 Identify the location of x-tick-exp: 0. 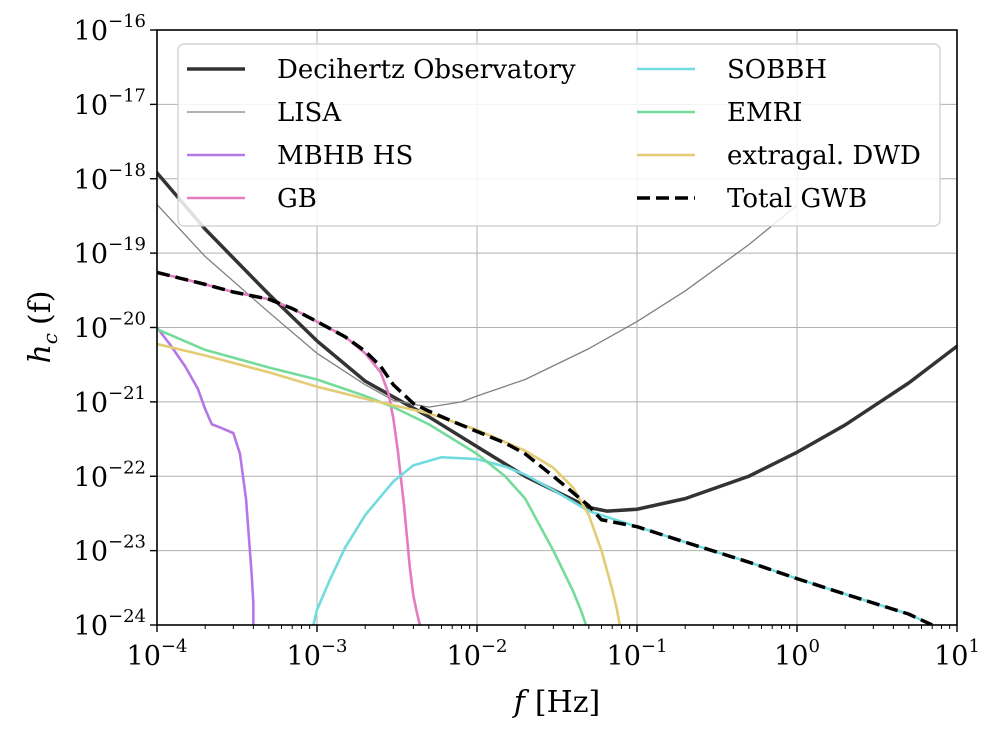
(813, 646).